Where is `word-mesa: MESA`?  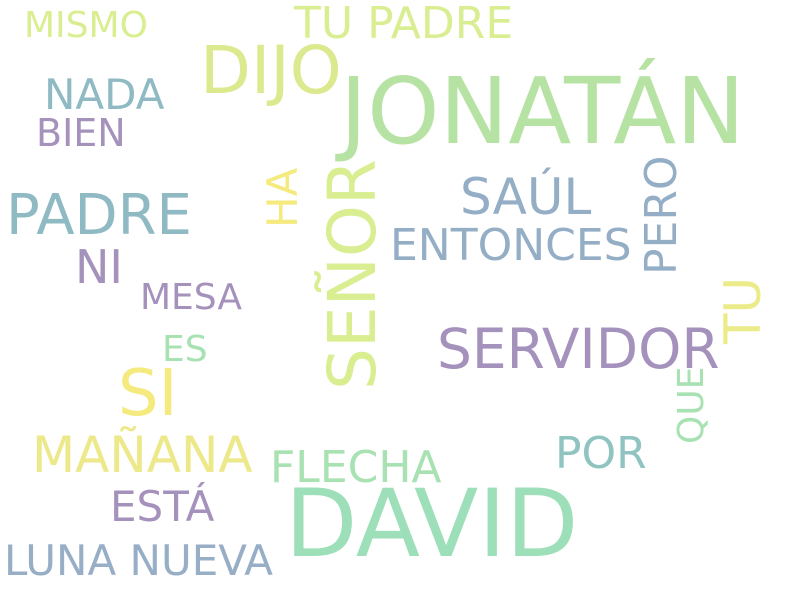 word-mesa: MESA is located at coordinates (191, 297).